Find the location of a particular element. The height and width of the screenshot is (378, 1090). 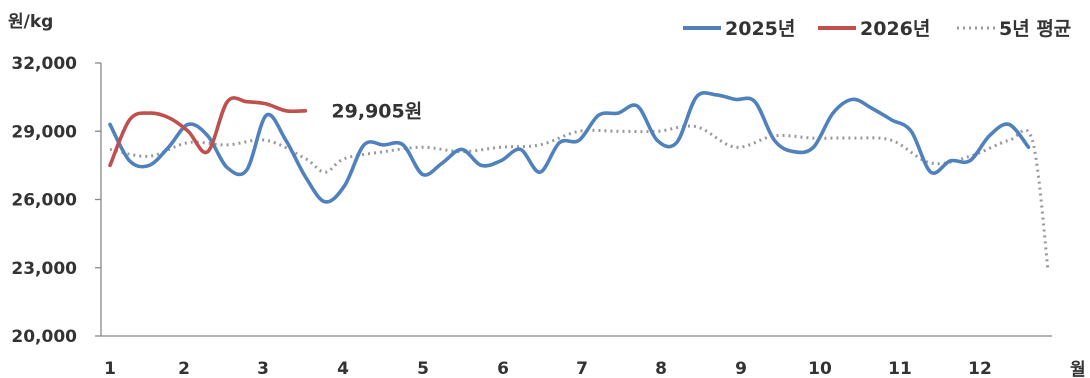

x-tick-label: 10 is located at coordinates (820, 368).